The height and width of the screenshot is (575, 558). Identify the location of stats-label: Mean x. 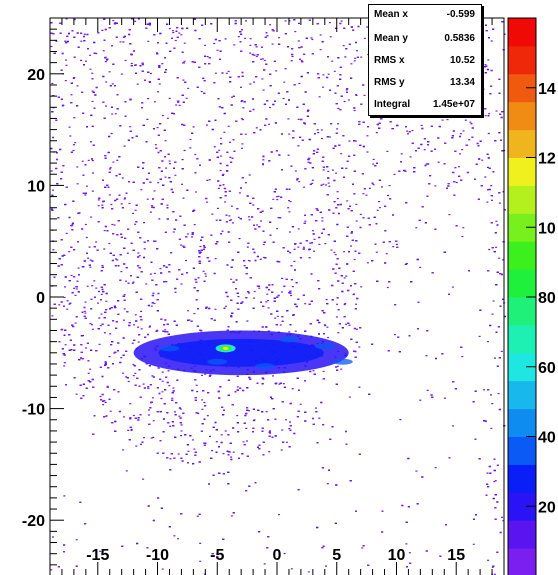
(391, 14).